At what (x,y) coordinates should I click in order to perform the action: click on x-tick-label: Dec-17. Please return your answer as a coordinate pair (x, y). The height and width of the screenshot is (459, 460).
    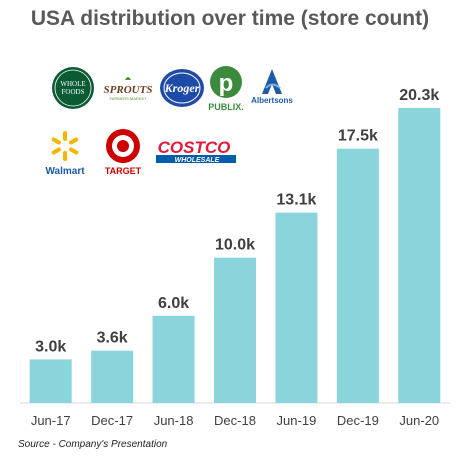
    Looking at the image, I should click on (112, 420).